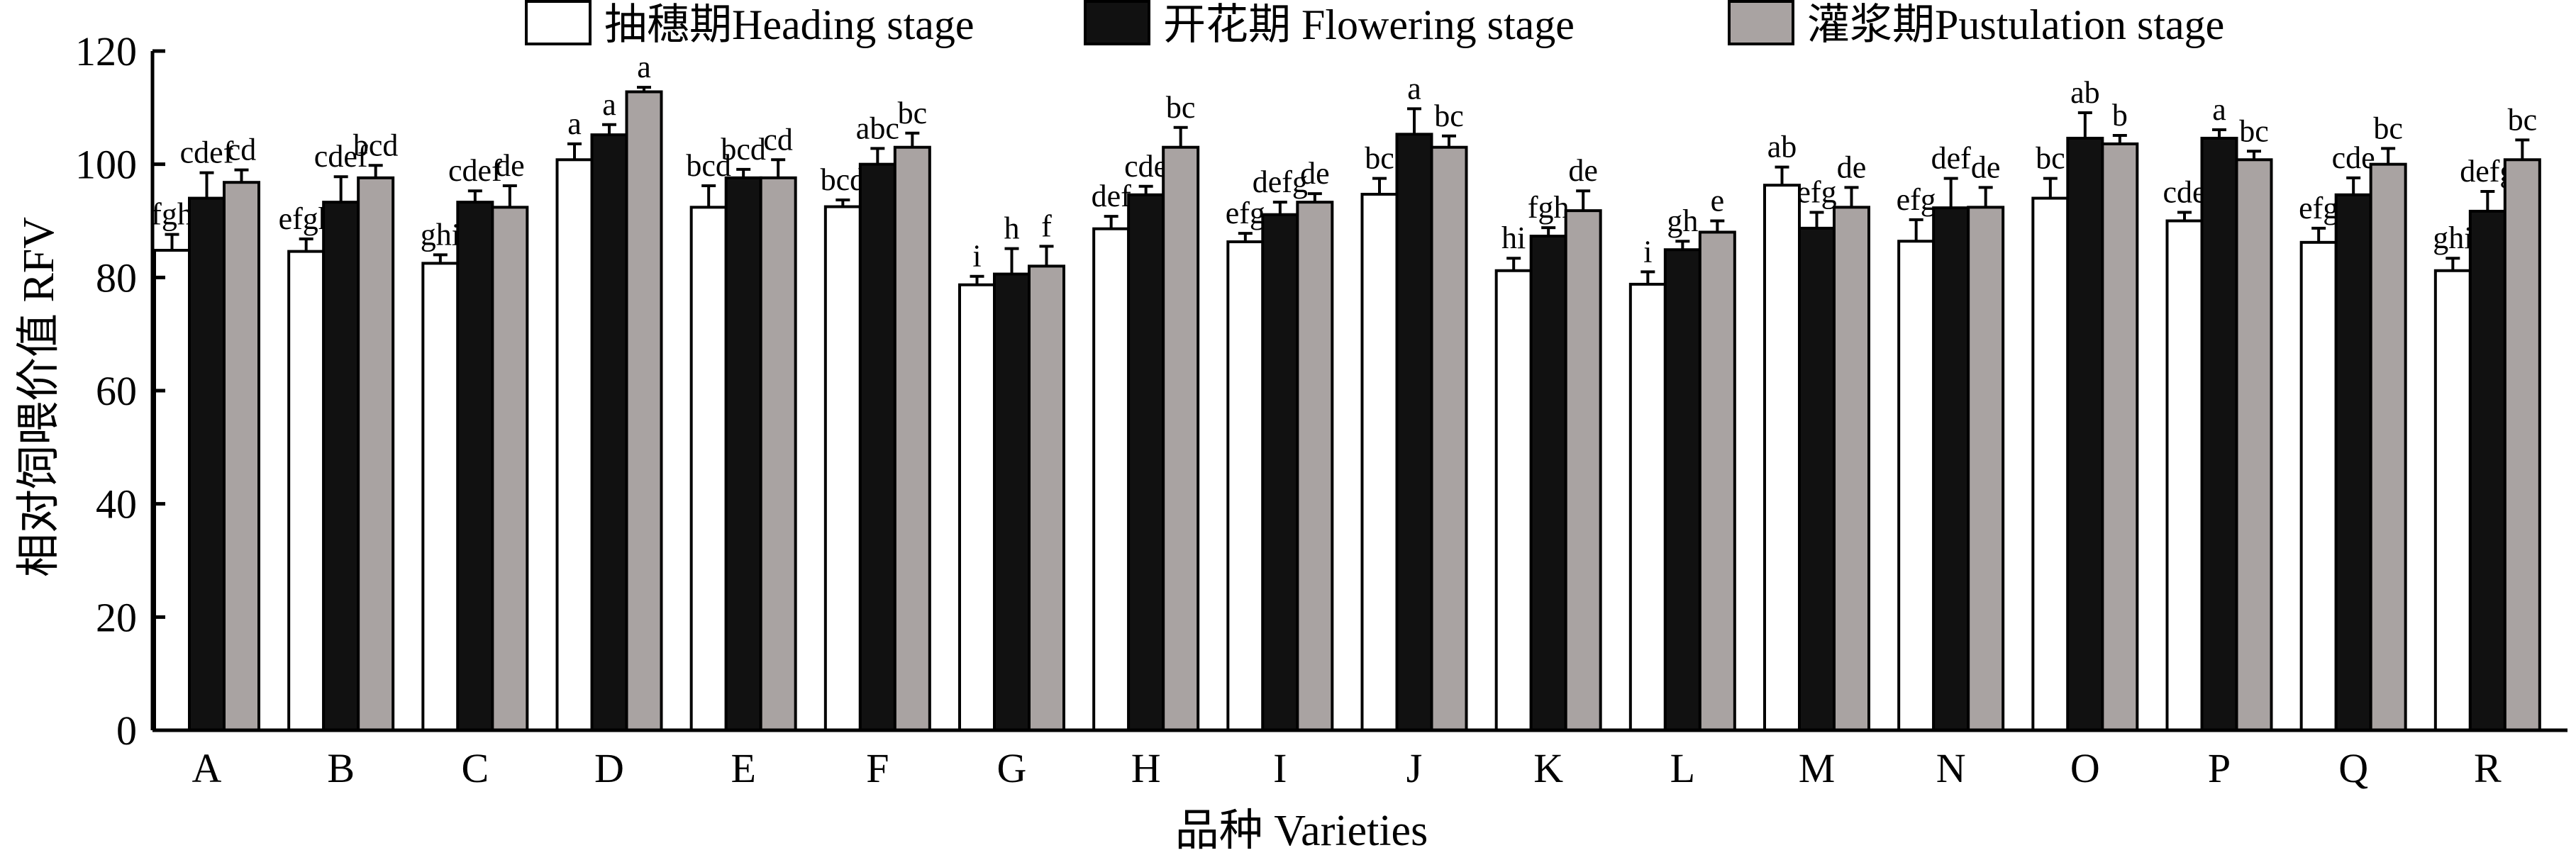 This screenshot has height=860, width=2576. What do you see at coordinates (877, 128) in the screenshot?
I see `significance-label: abc` at bounding box center [877, 128].